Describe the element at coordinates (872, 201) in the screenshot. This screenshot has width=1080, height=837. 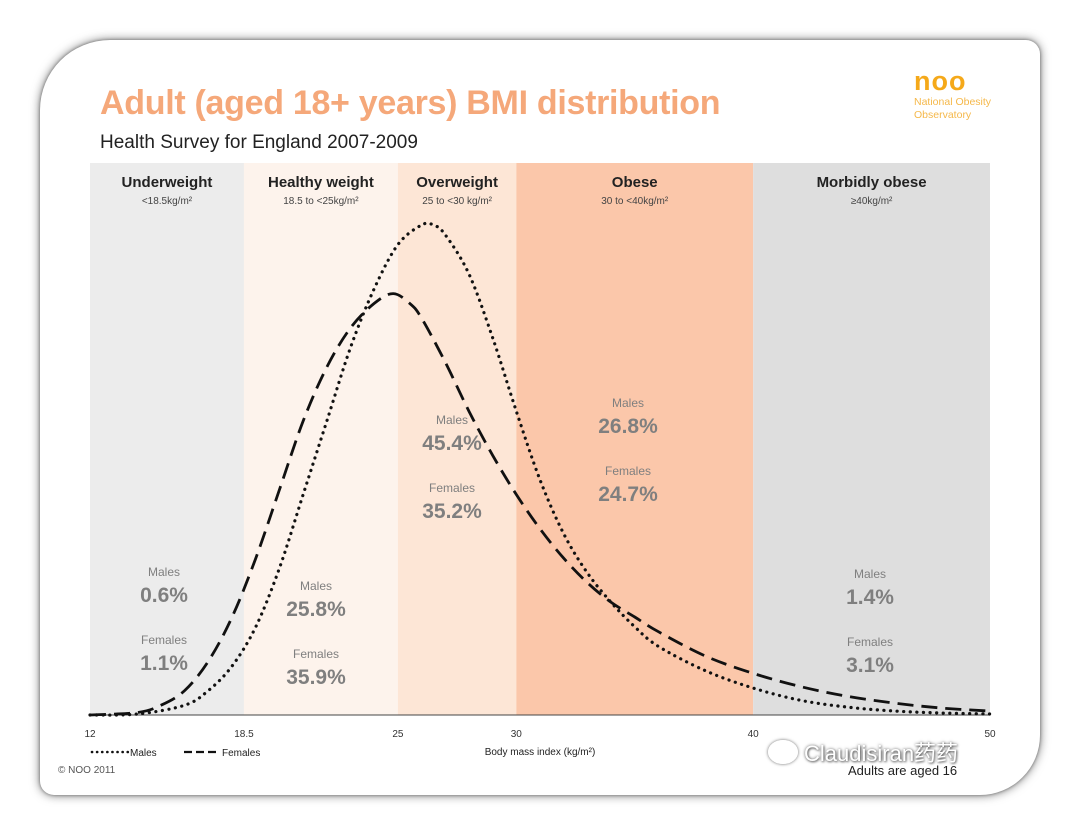
I see `category-range: ≥40kg/m²` at that location.